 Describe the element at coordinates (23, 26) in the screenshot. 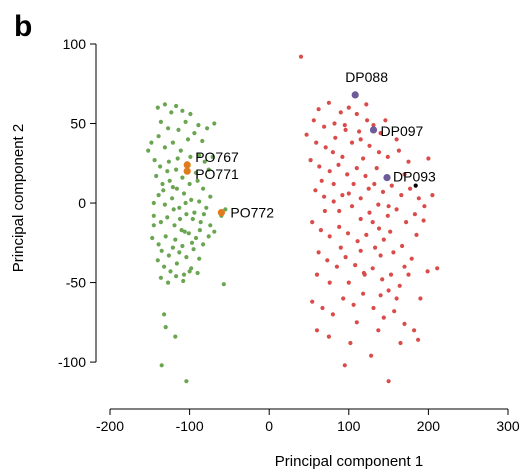

I see `panel-letter: b` at that location.